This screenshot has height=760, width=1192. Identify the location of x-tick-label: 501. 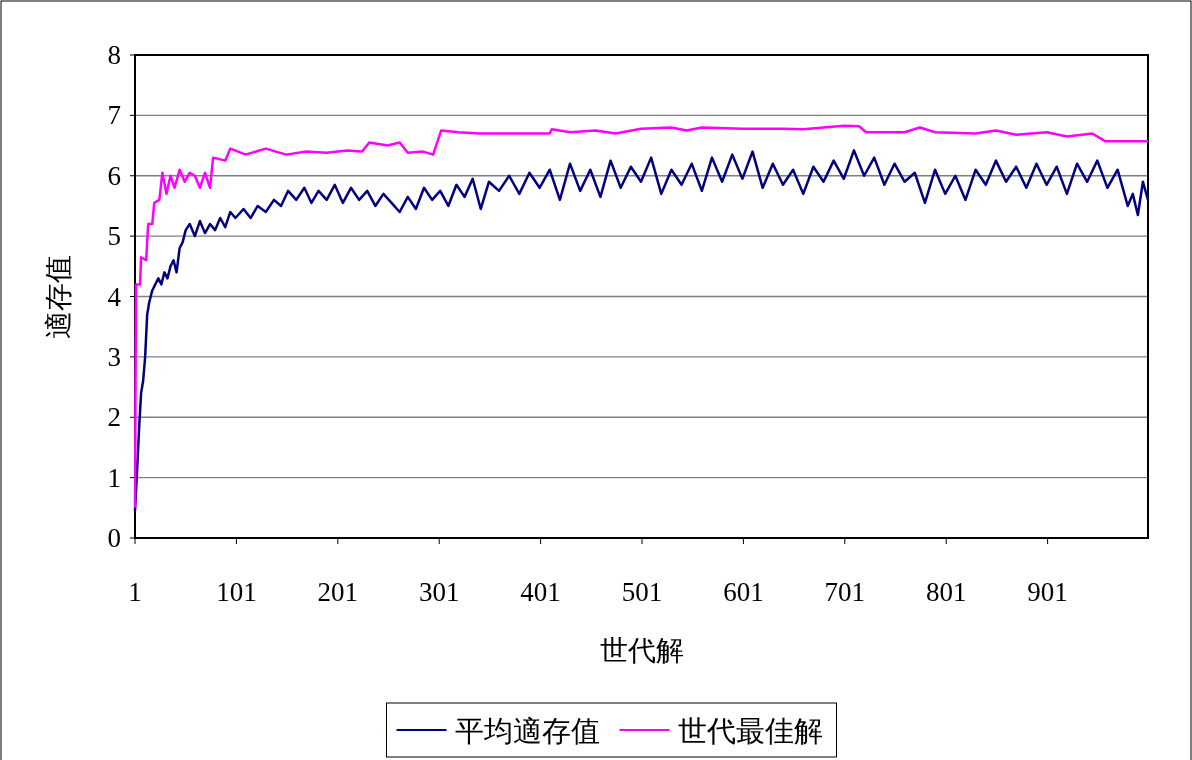
(642, 592).